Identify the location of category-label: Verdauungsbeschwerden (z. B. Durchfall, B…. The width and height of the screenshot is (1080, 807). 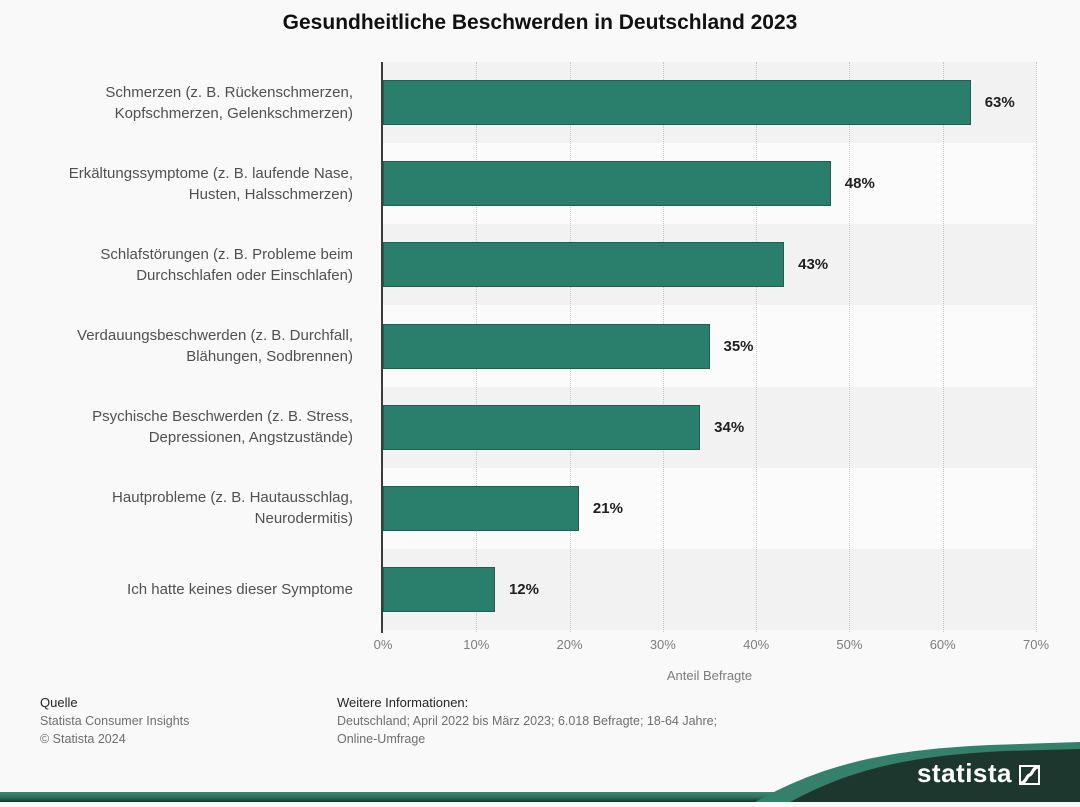
(202, 345).